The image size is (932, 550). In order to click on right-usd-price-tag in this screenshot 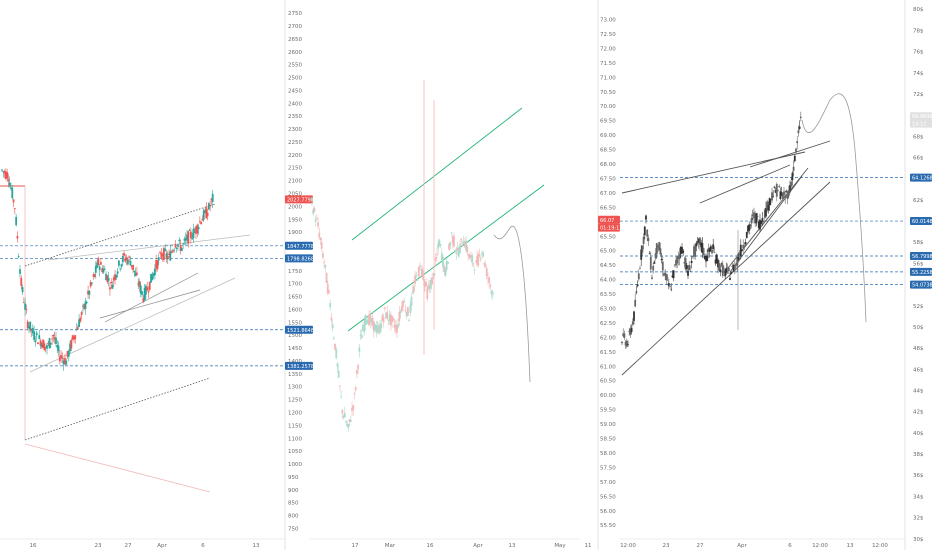, I will do `click(921, 255)`.